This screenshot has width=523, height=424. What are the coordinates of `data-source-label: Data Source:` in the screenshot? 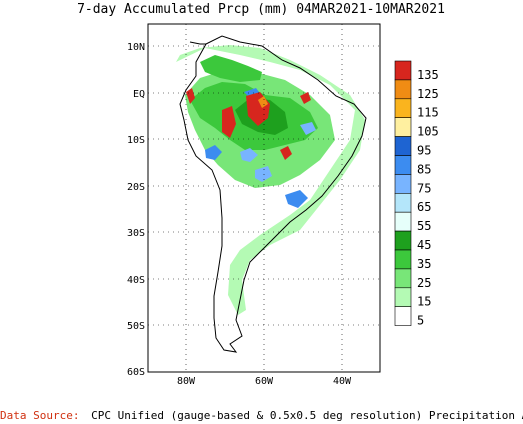 It's located at (39, 415).